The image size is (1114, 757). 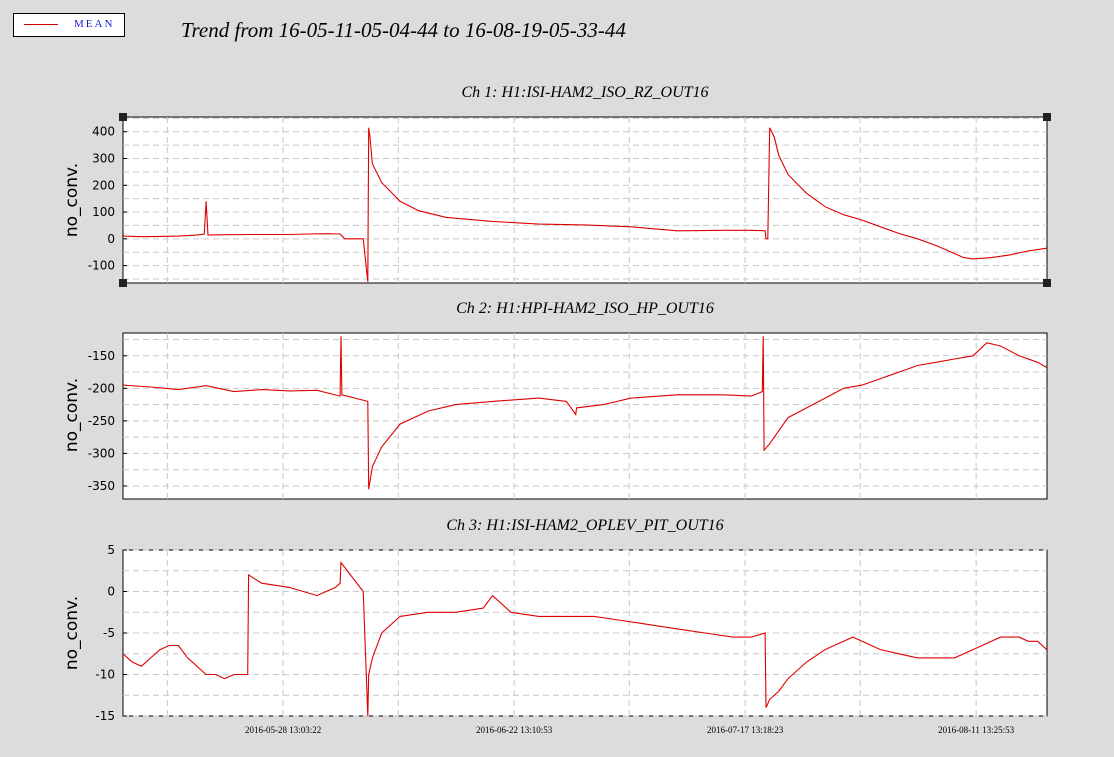 What do you see at coordinates (101, 421) in the screenshot?
I see `y-tick-label: -250` at bounding box center [101, 421].